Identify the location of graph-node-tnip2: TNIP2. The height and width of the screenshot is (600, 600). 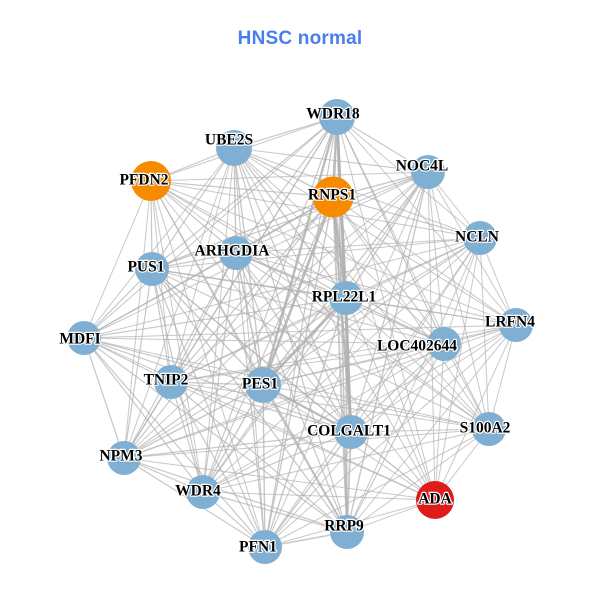
(166, 382).